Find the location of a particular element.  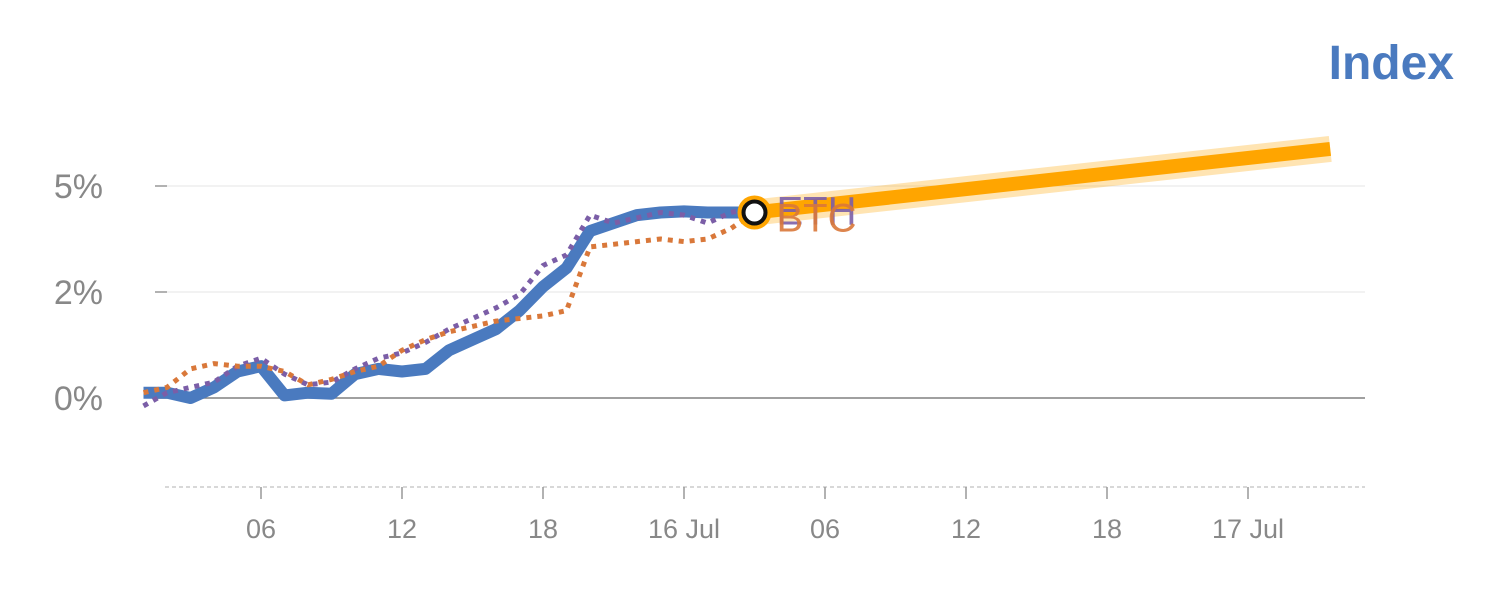

series-line-blue is located at coordinates (449, 304).